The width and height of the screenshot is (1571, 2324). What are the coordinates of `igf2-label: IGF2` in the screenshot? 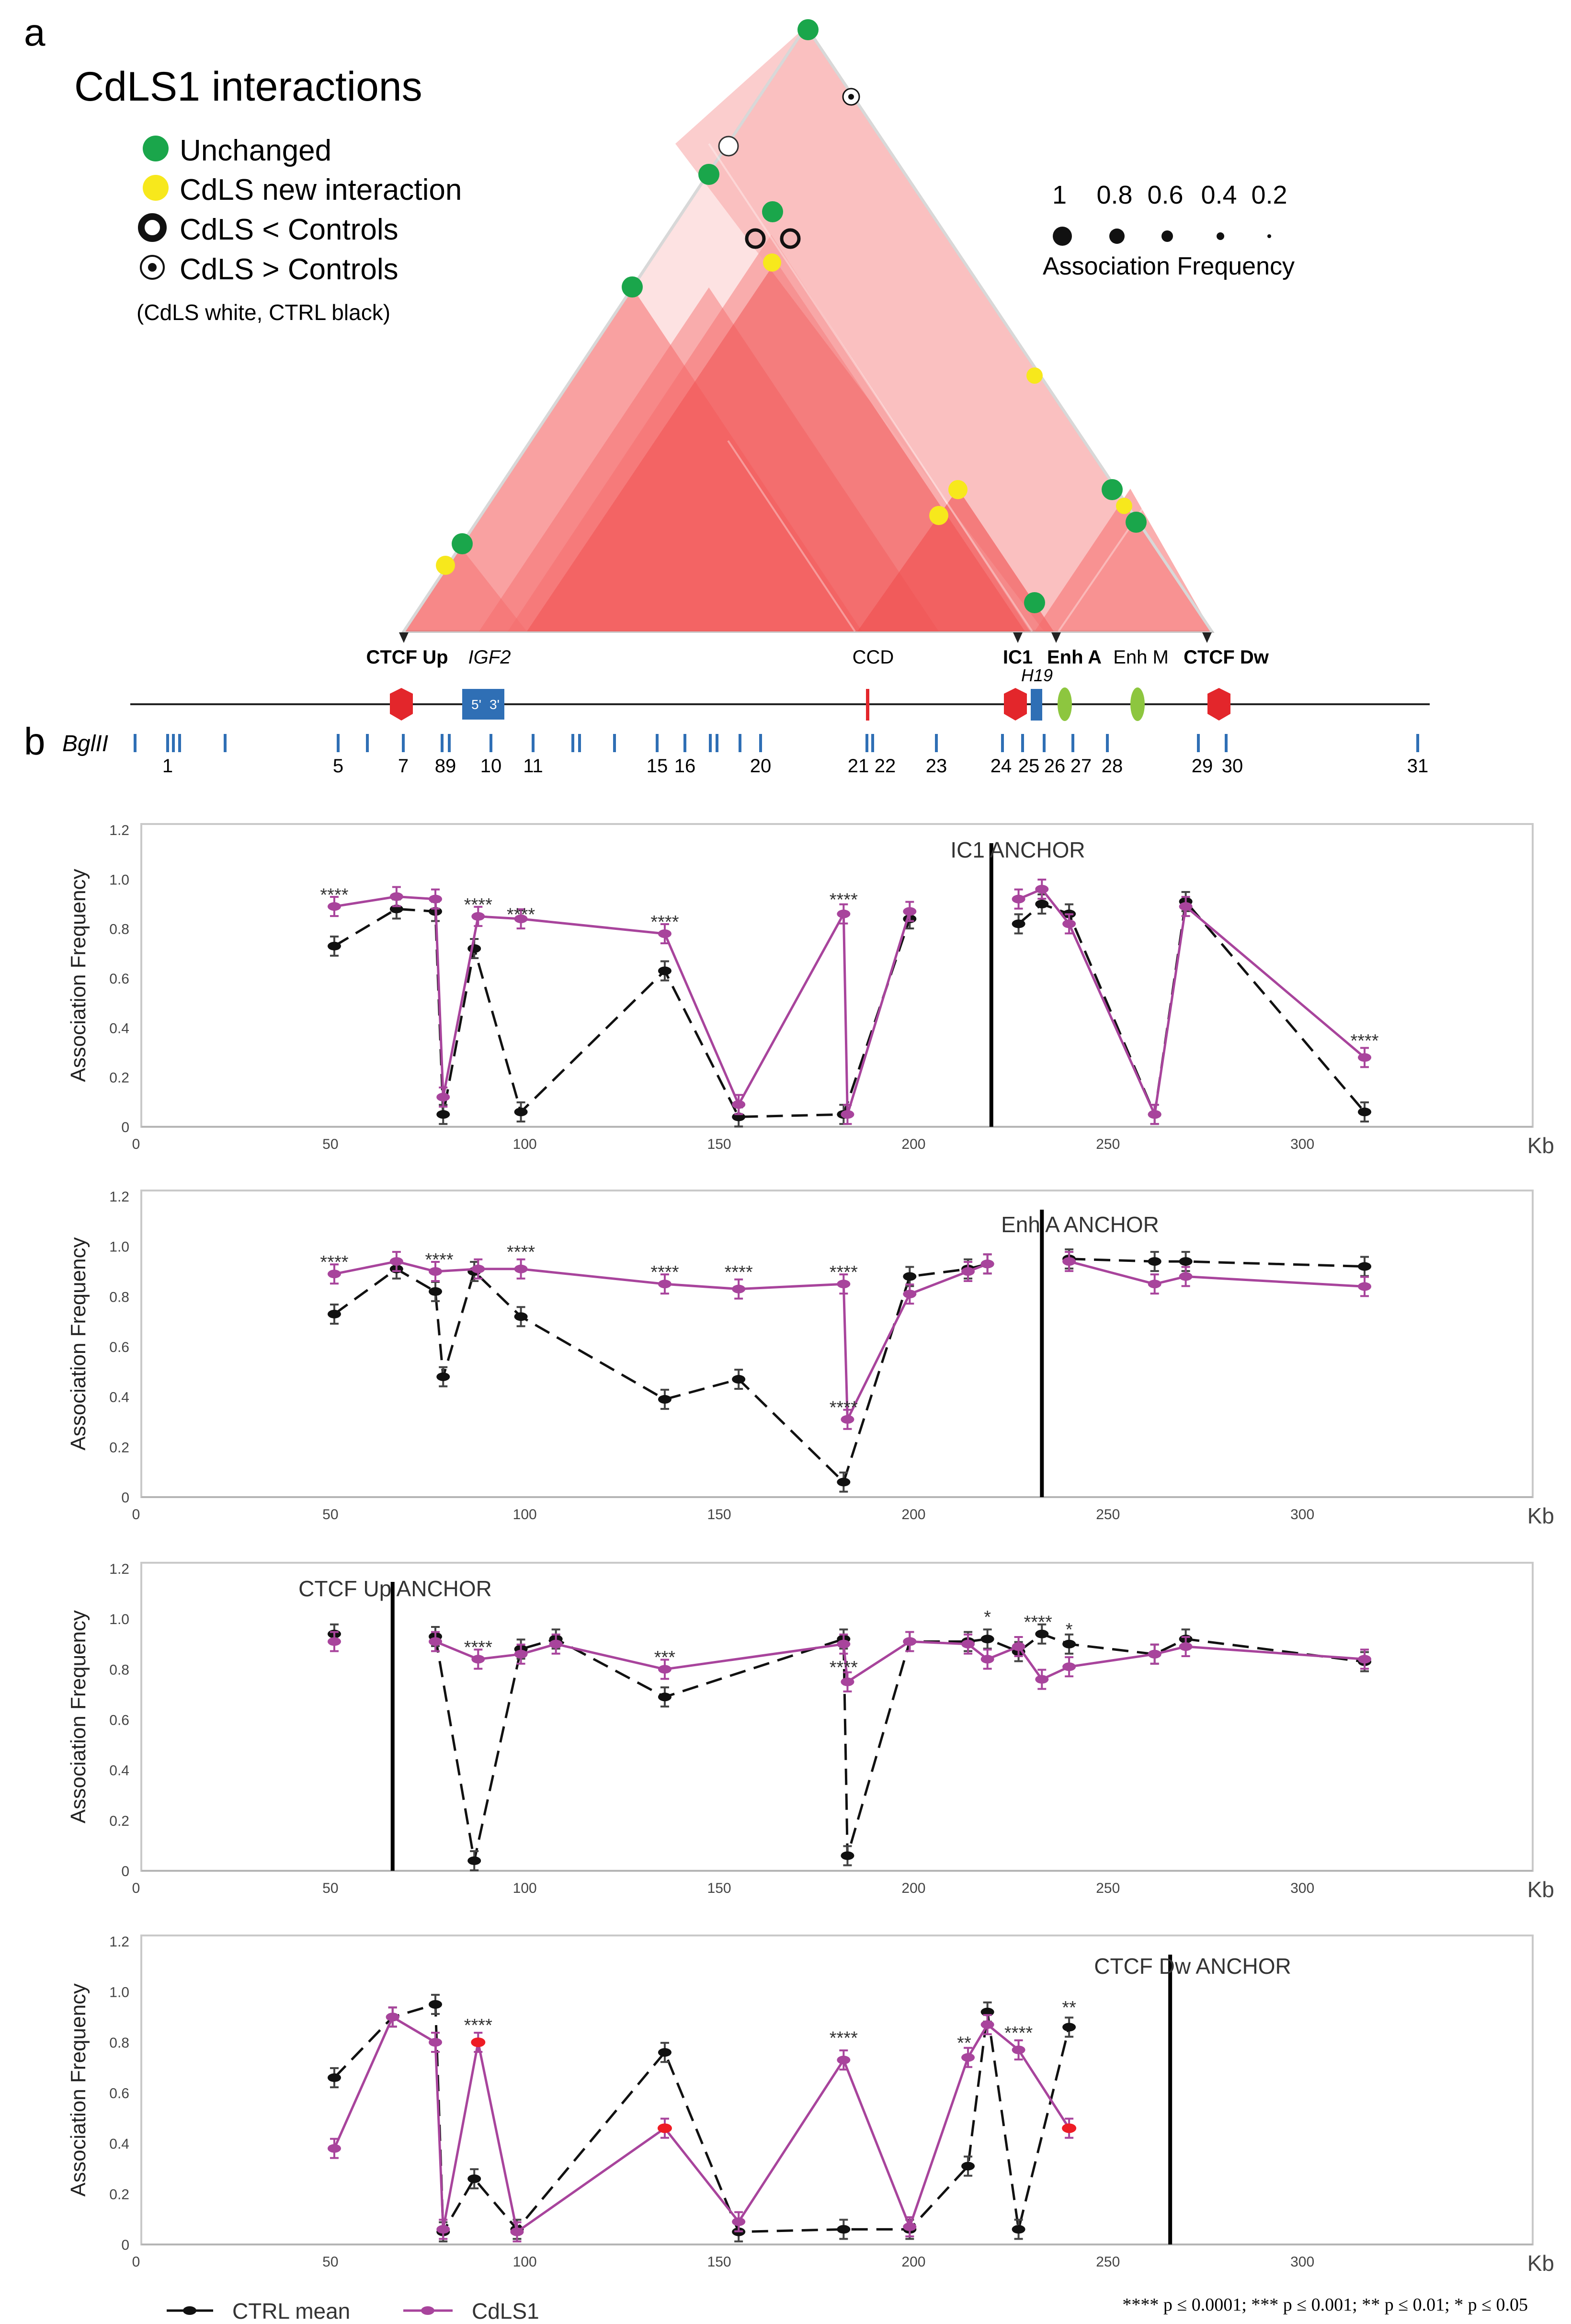 It's located at (489, 658).